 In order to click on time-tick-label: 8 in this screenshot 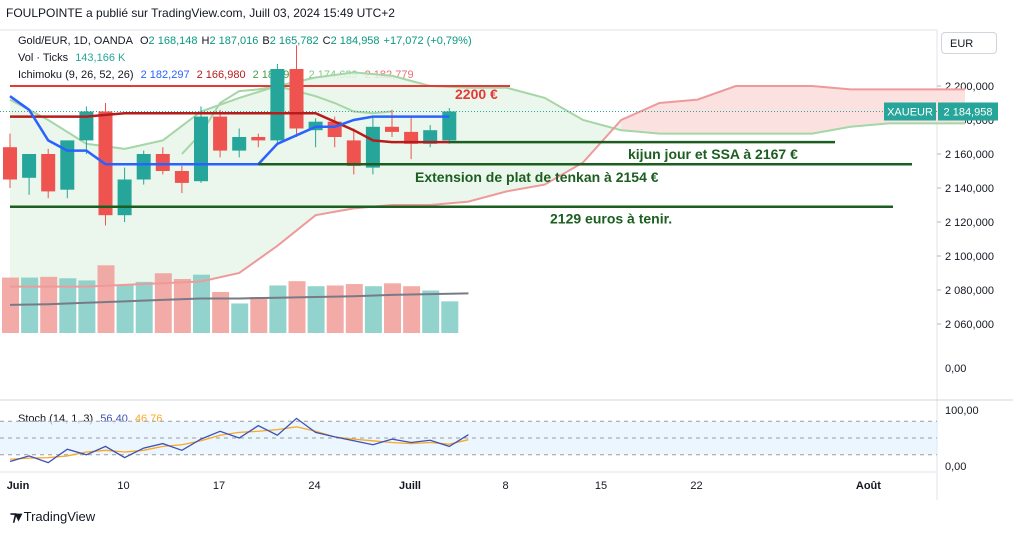, I will do `click(505, 486)`.